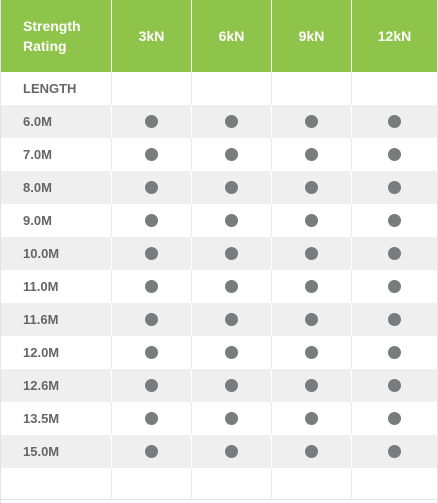  Describe the element at coordinates (37, 121) in the screenshot. I see `length-value: 6.0M` at that location.